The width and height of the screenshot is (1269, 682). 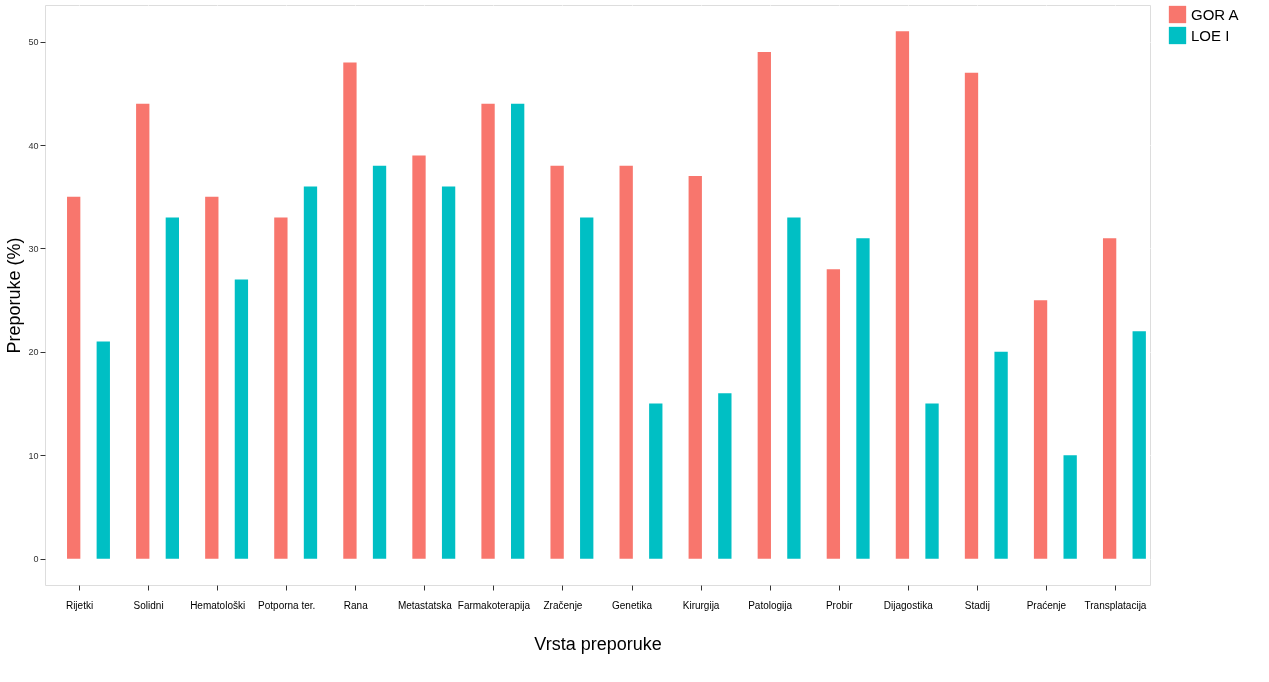 What do you see at coordinates (287, 605) in the screenshot?
I see `x-tick-label: Potporna ter.` at bounding box center [287, 605].